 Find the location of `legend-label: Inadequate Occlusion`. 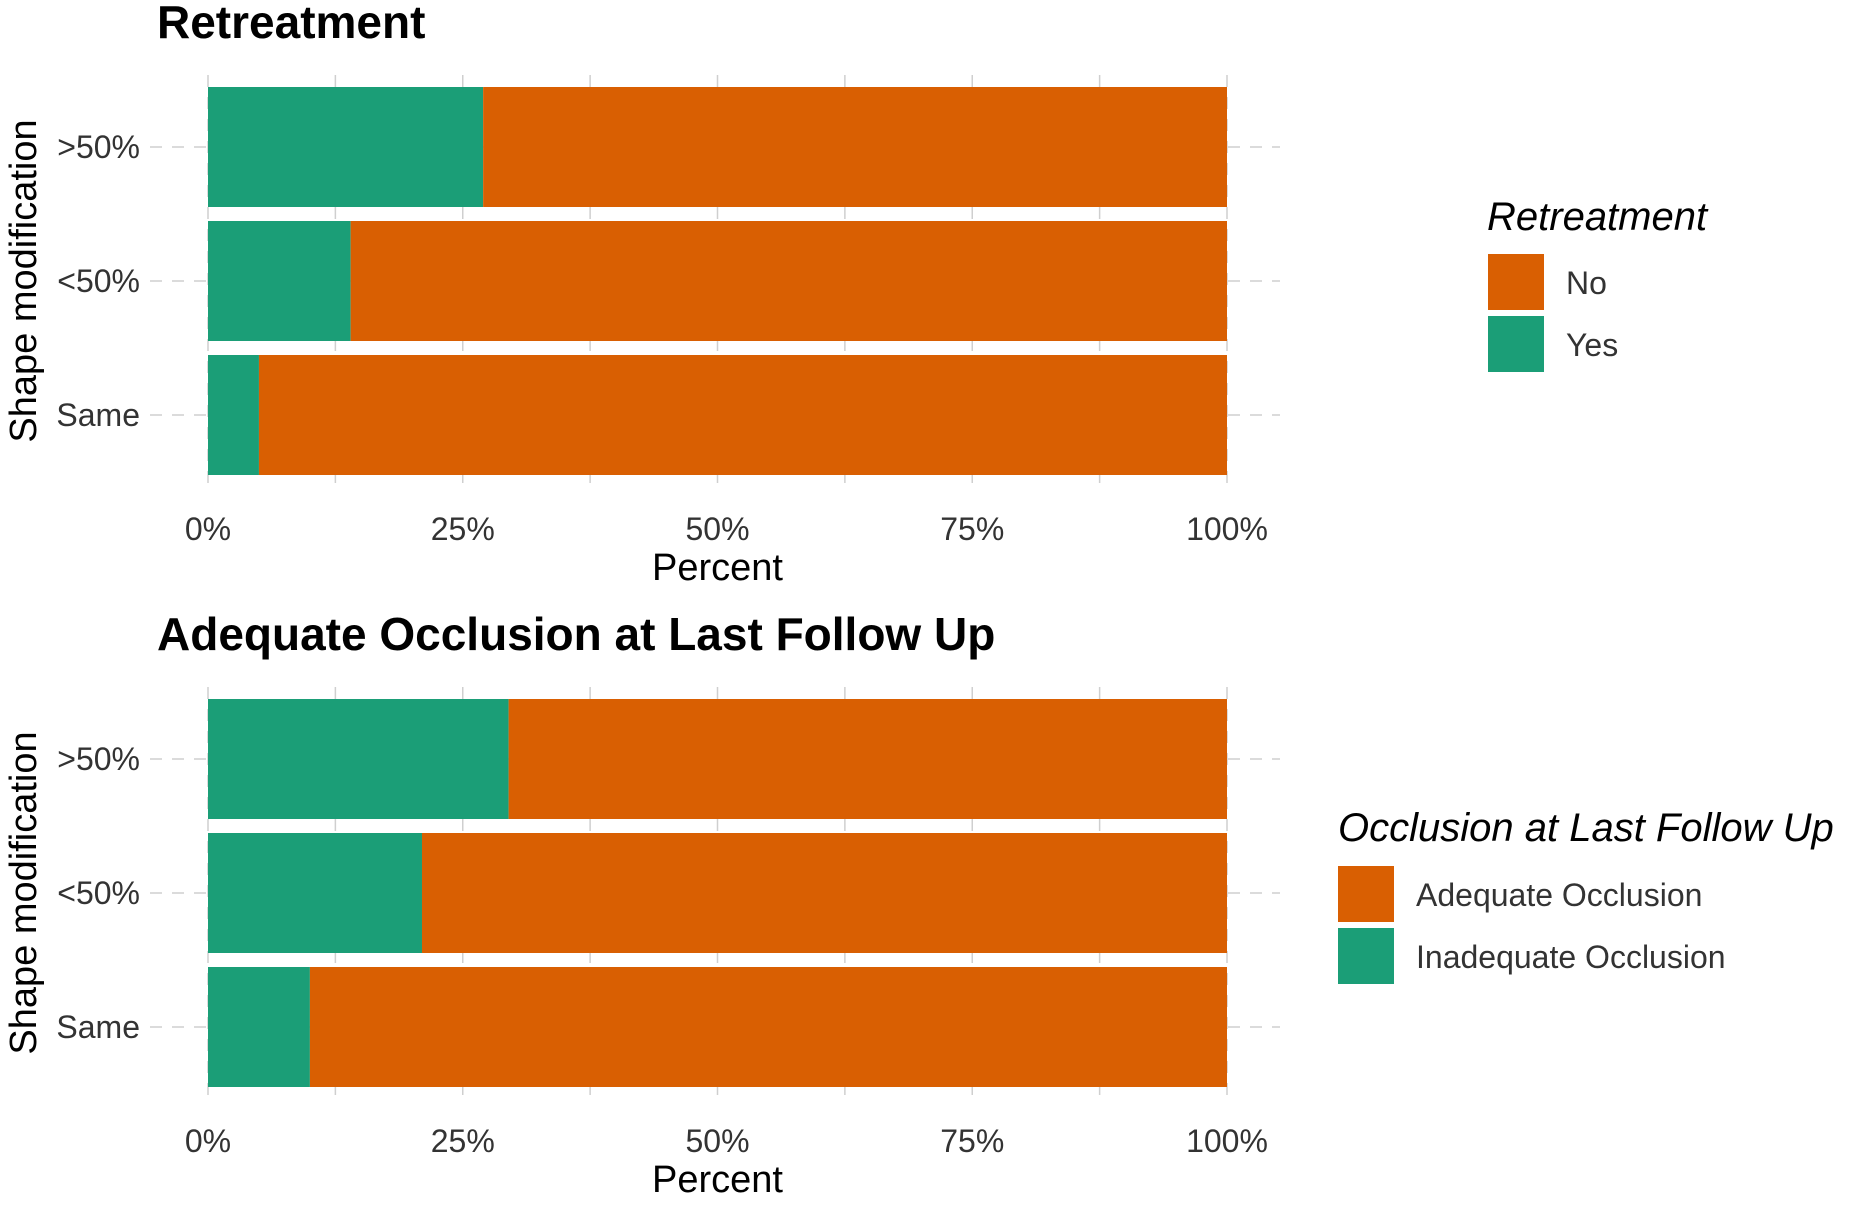

legend-label: Inadequate Occlusion is located at coordinates (1571, 957).